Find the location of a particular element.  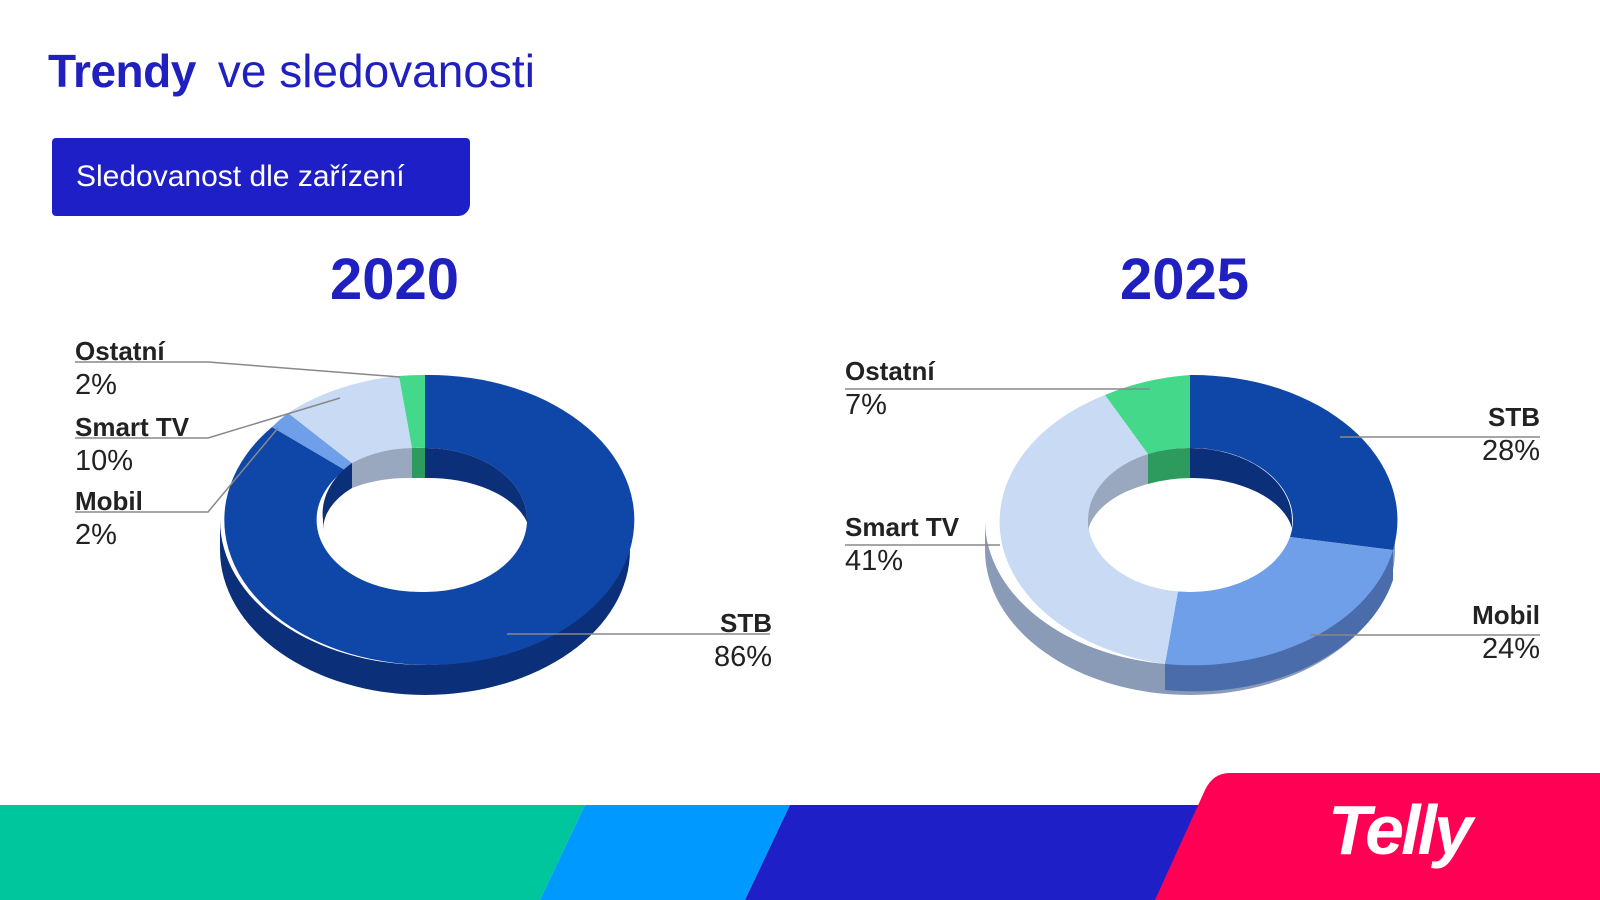

title-rest: ve sledovanosti is located at coordinates (376, 71).